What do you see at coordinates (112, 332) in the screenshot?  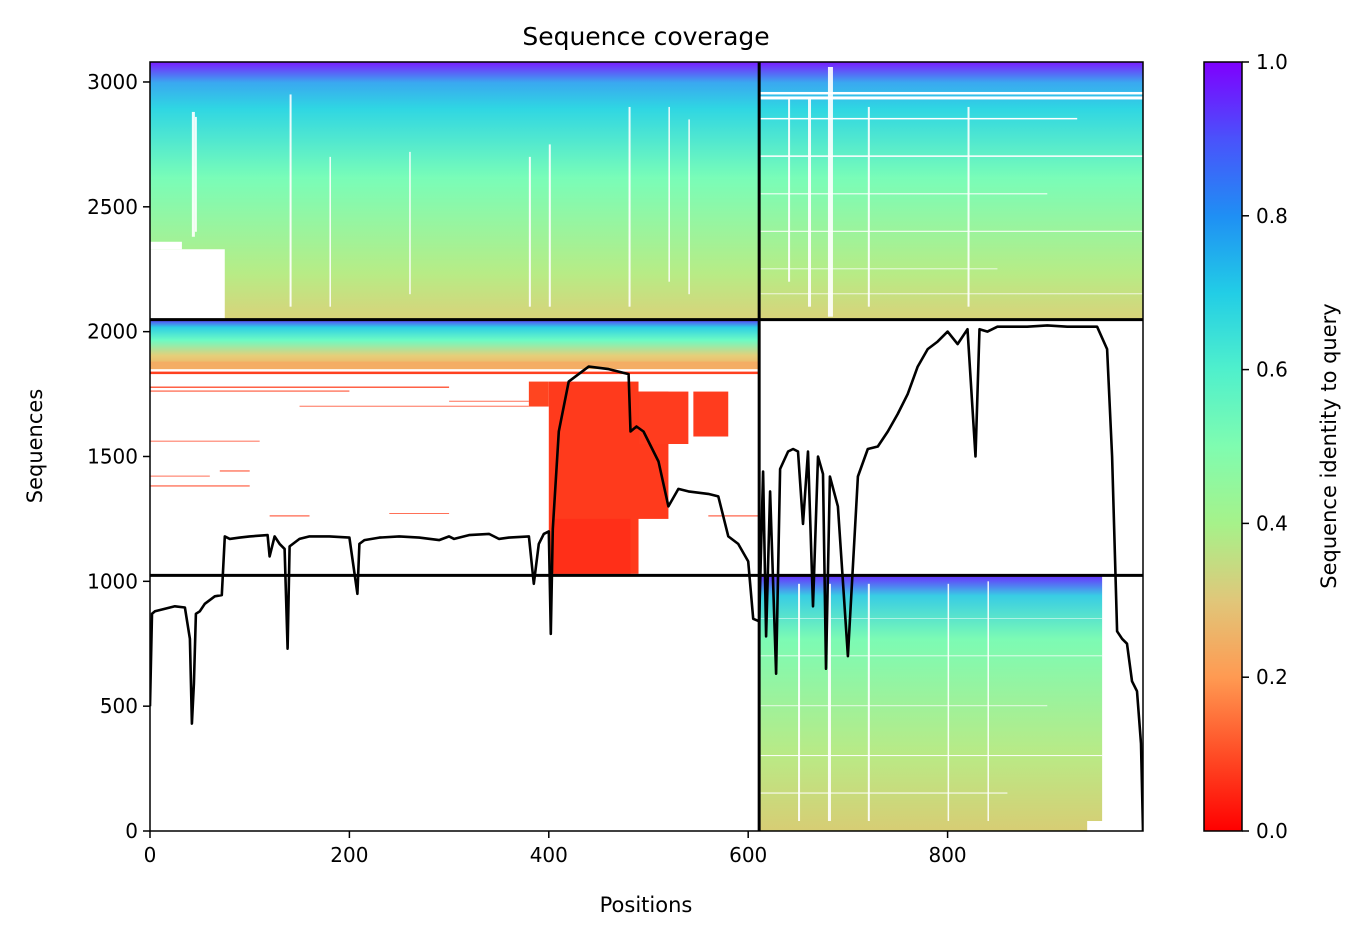 I see `y-tick-label: 2000` at bounding box center [112, 332].